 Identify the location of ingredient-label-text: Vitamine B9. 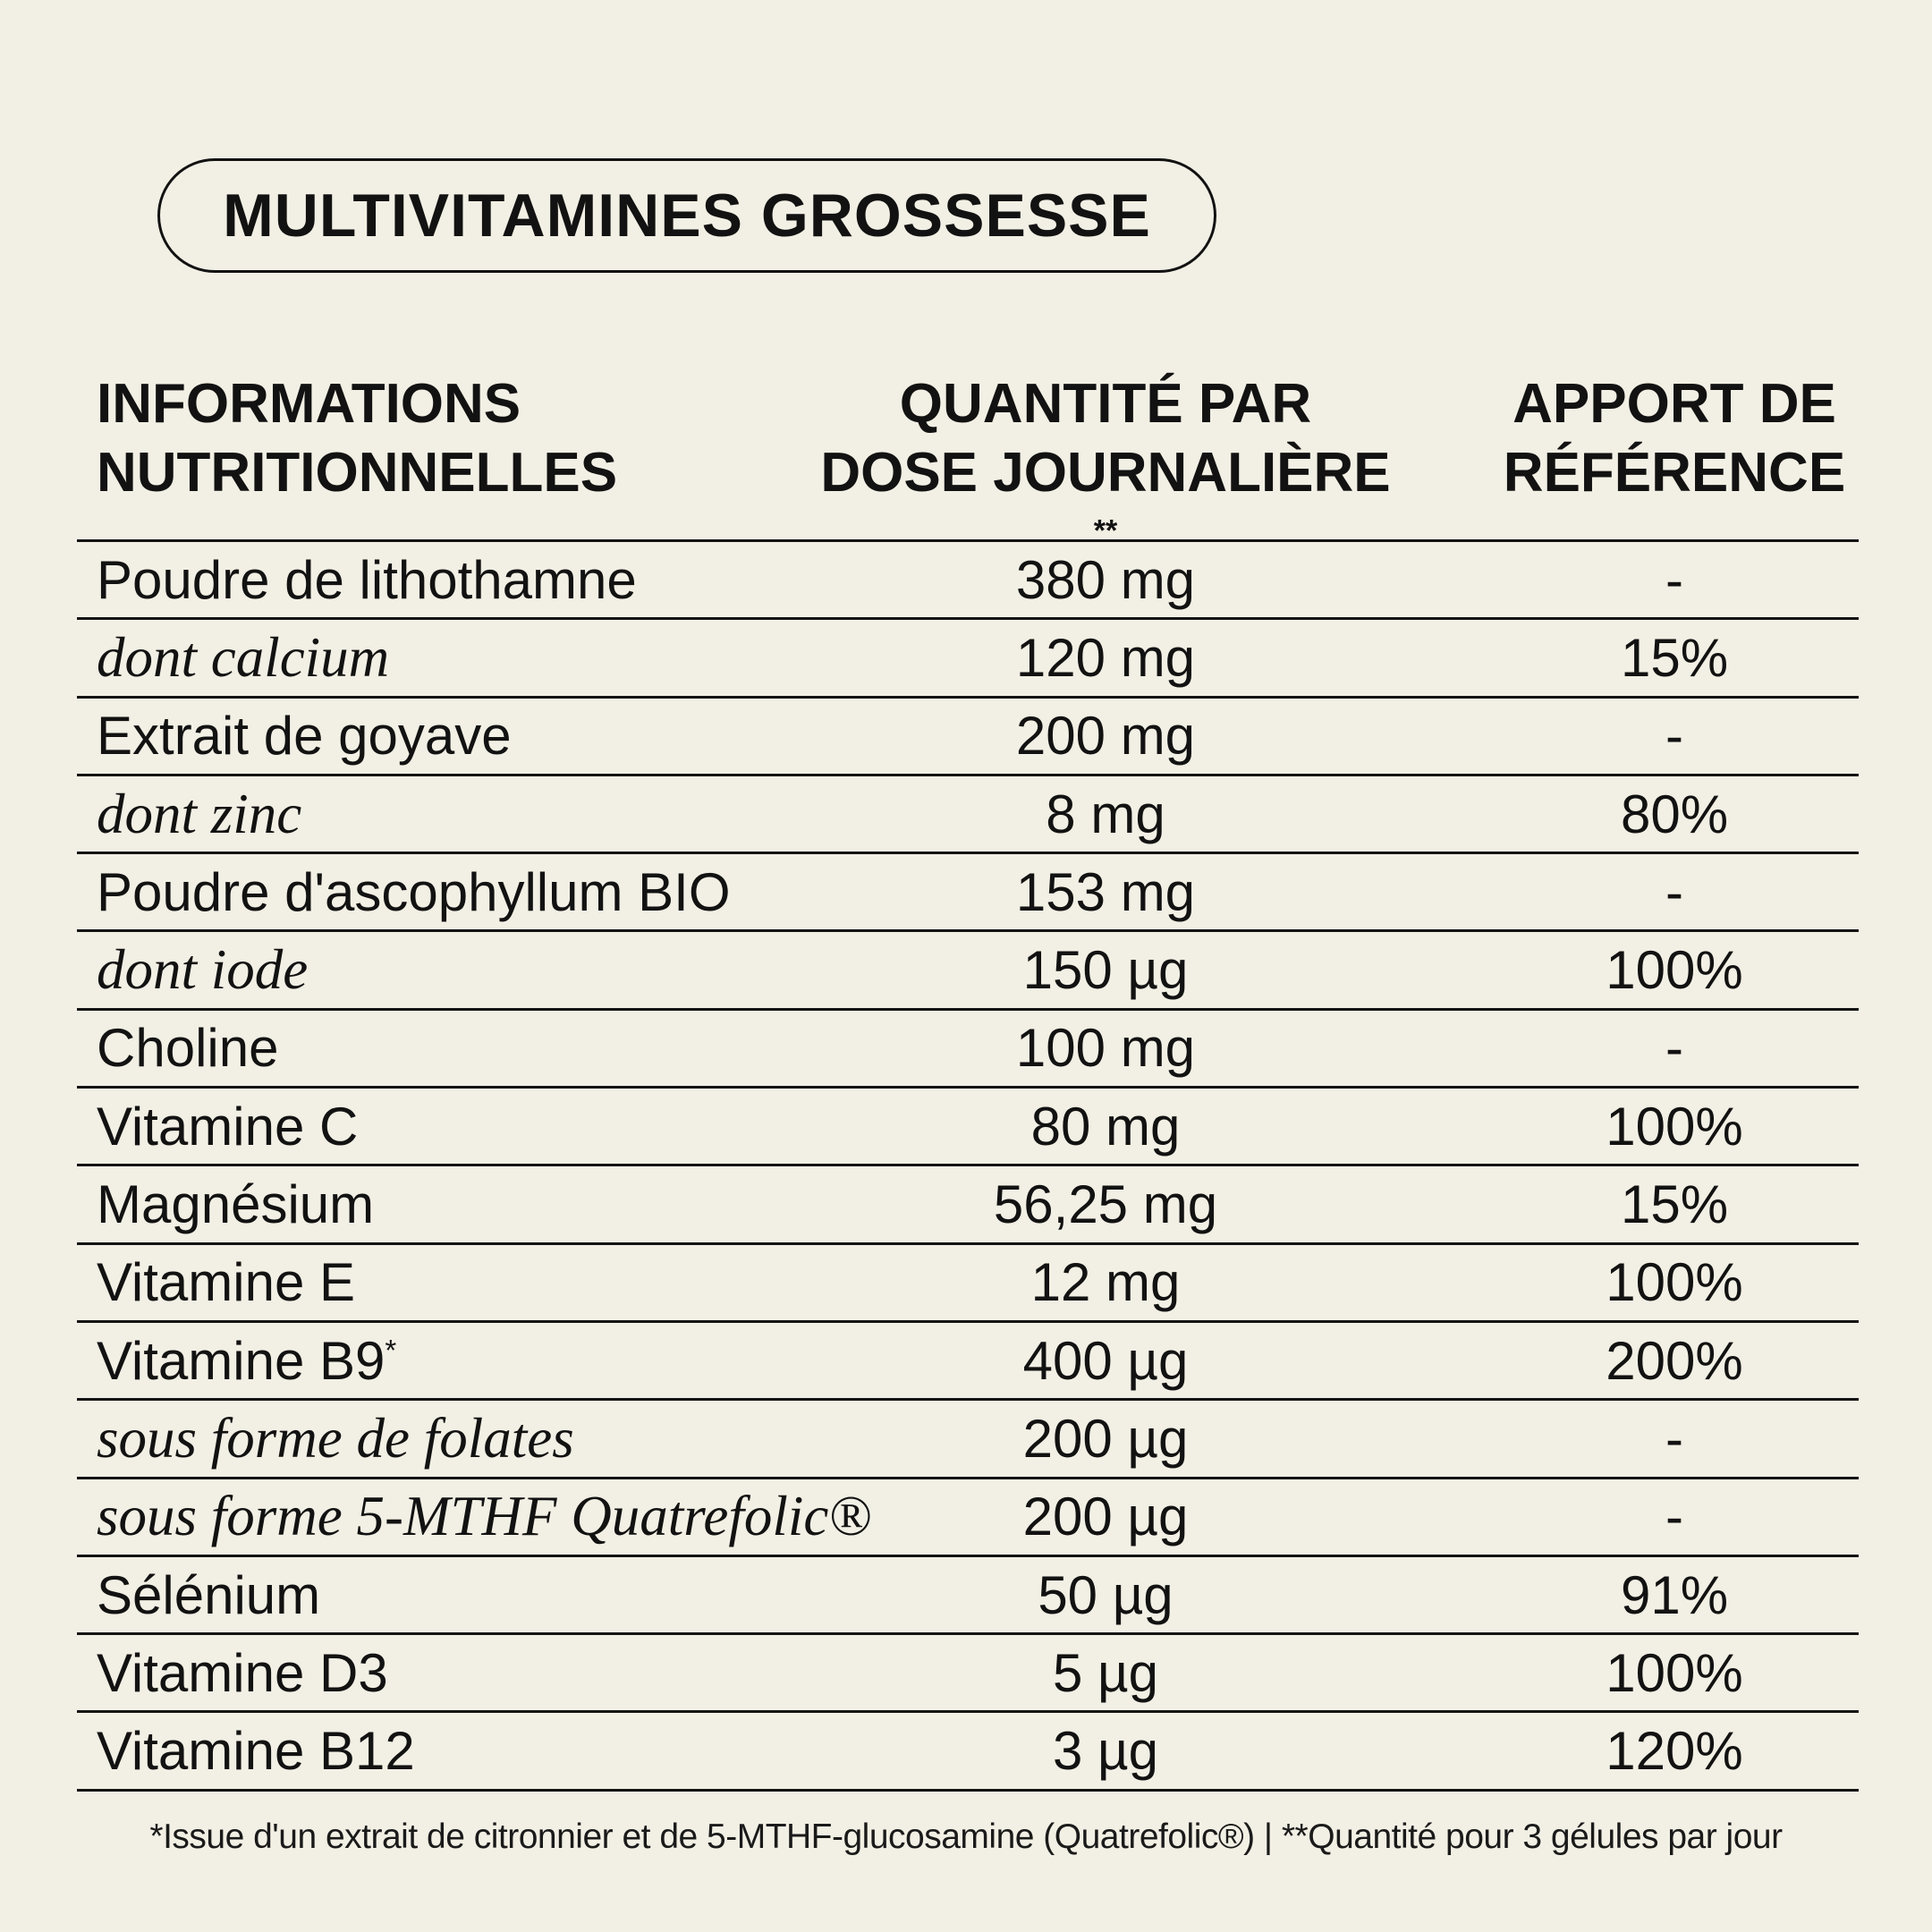
(241, 1360).